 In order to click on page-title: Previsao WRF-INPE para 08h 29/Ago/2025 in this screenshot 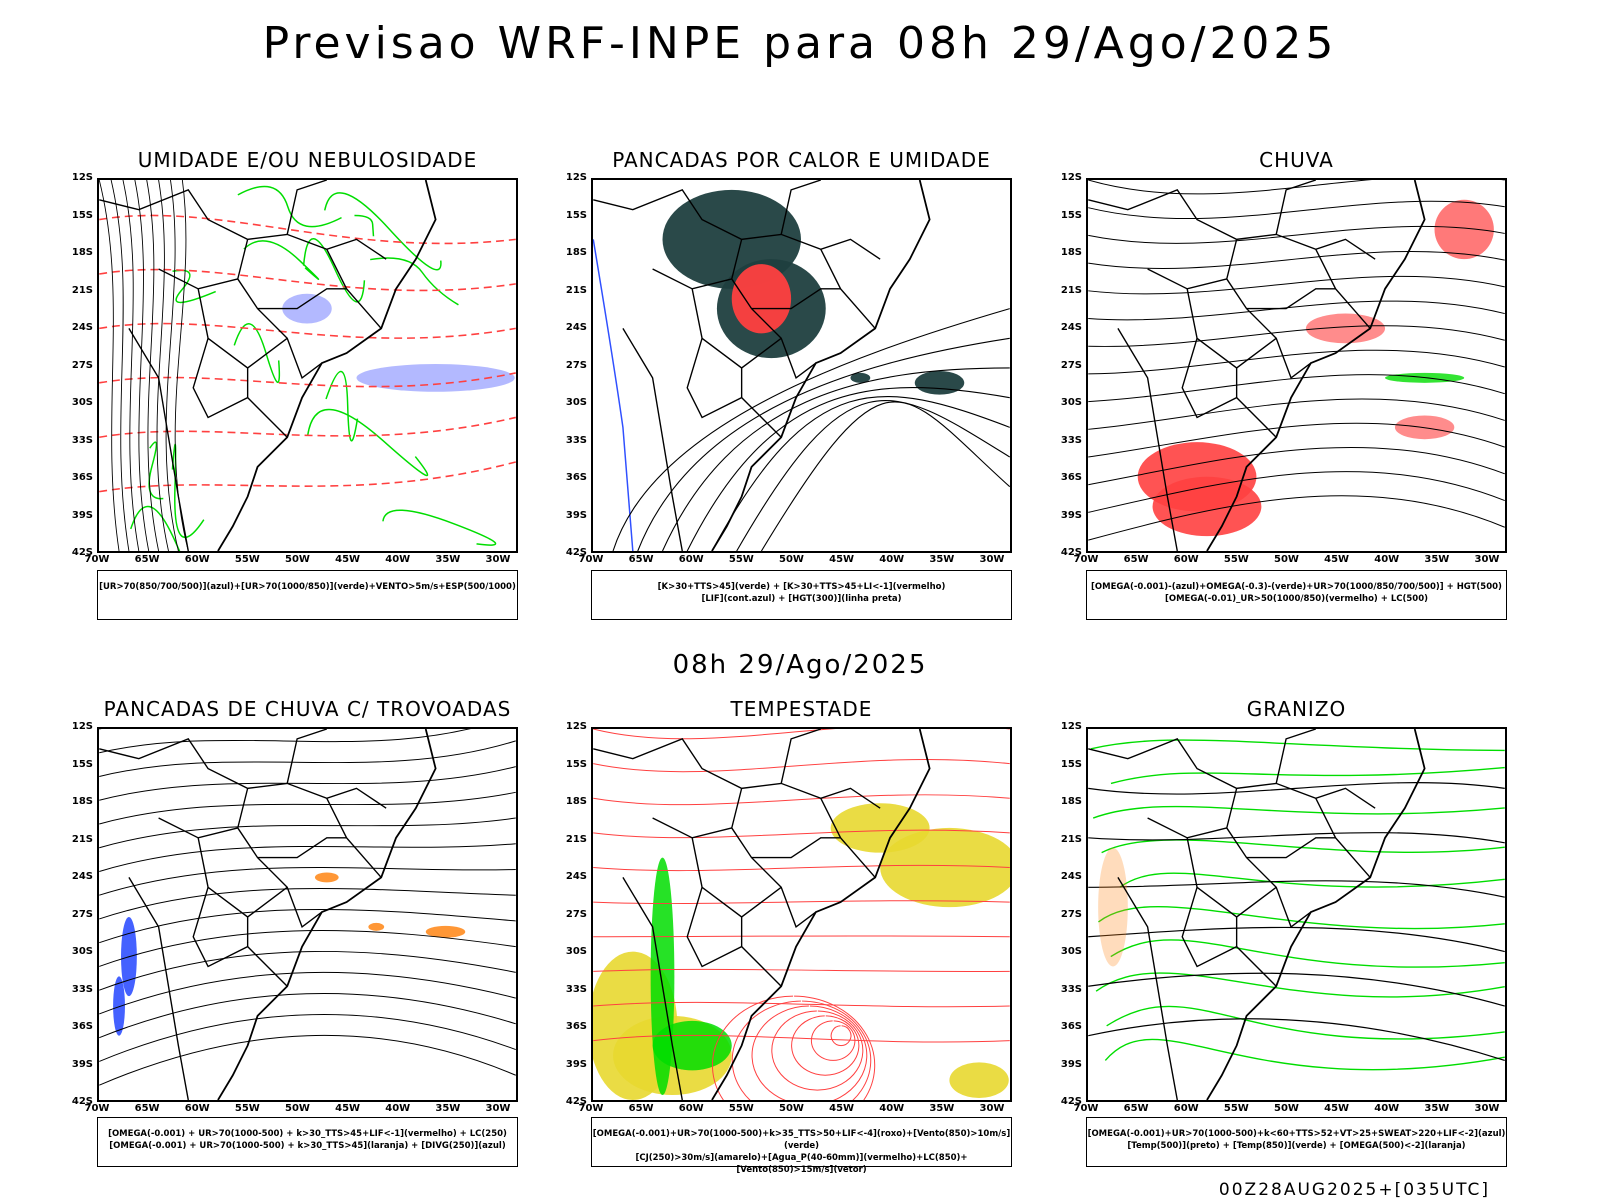, I will do `click(800, 43)`.